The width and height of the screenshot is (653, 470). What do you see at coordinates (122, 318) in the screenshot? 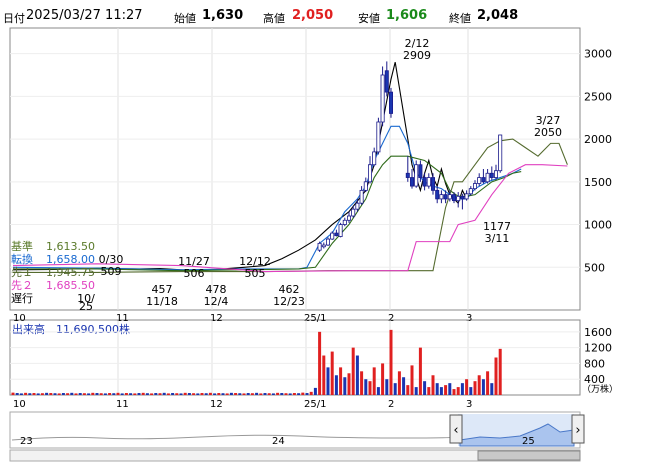
I see `price-x-tick: 11` at bounding box center [122, 318].